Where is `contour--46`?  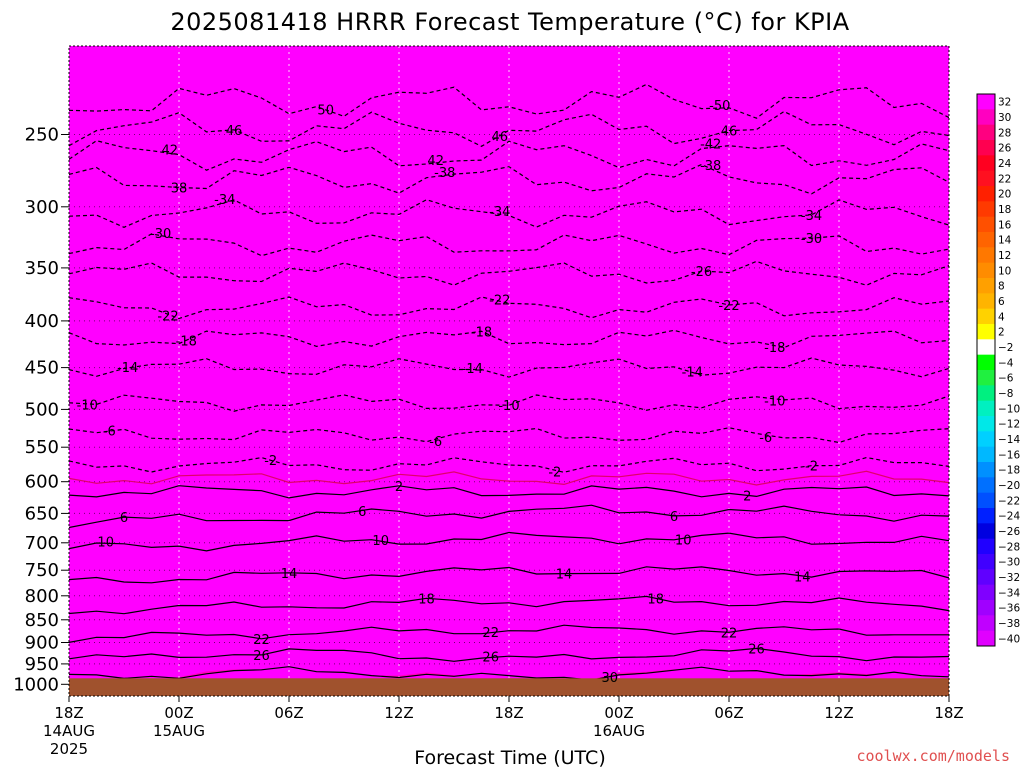
contour--46 is located at coordinates (509, 128).